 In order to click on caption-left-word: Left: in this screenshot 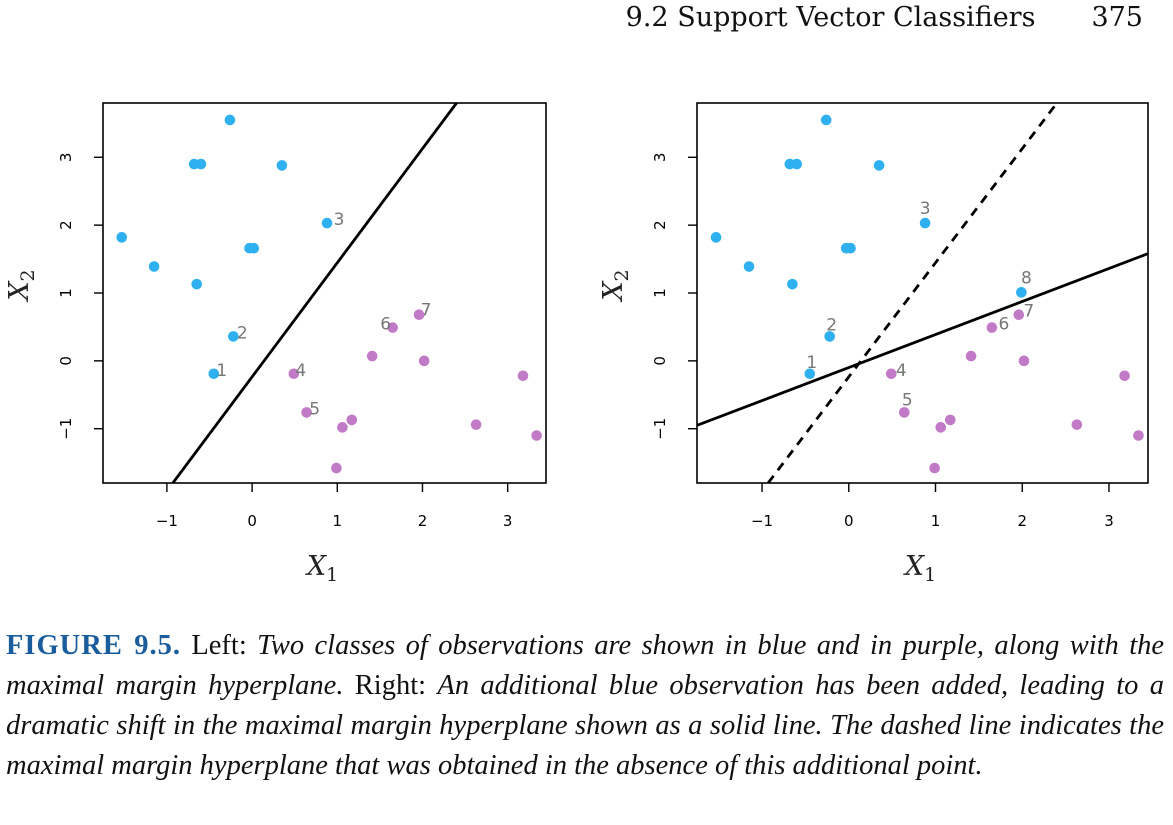, I will do `click(219, 645)`.